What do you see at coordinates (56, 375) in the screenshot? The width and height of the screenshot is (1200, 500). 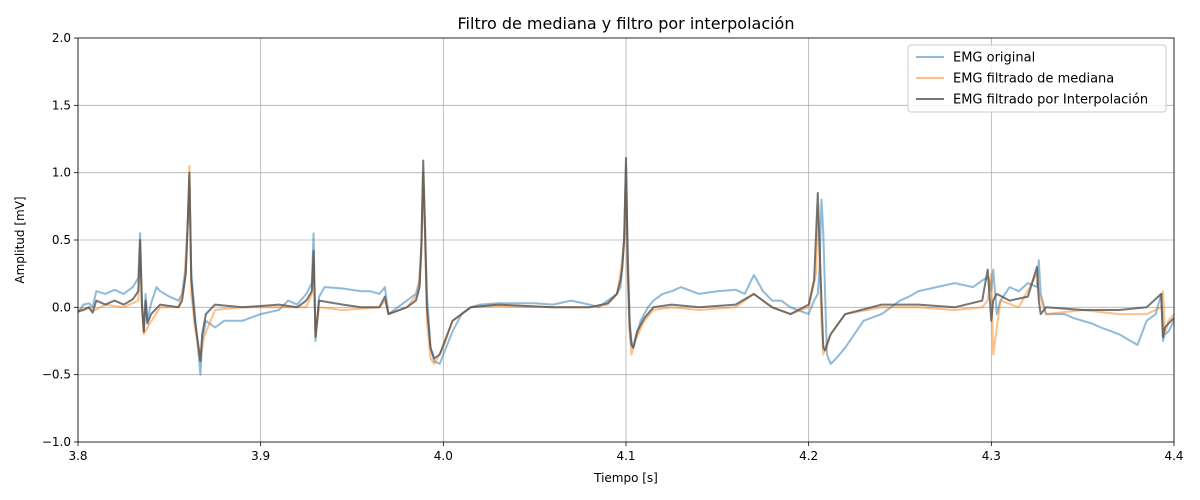 I see `y-tick-label: −0.5` at bounding box center [56, 375].